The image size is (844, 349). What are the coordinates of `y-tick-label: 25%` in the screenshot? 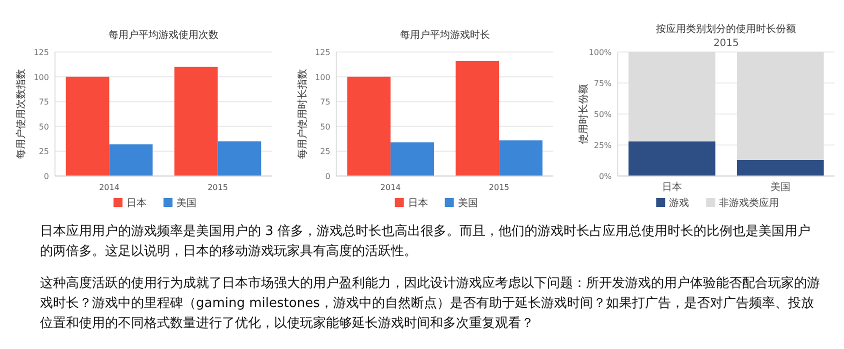 It's located at (603, 145).